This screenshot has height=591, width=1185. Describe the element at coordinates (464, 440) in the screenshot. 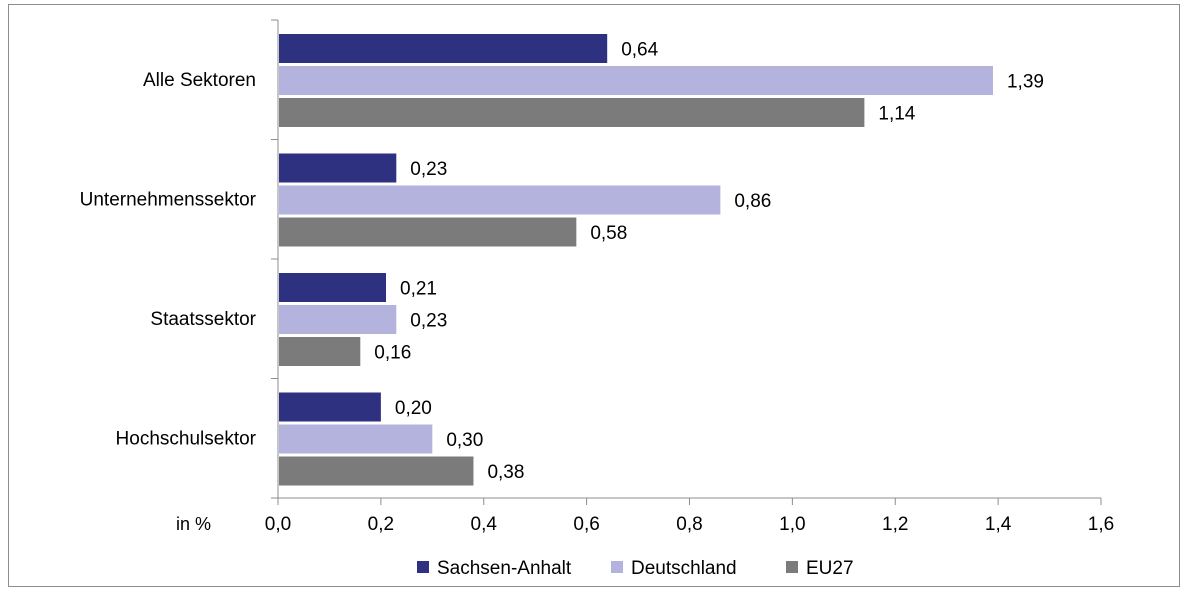

I see `data-label: 0,30` at that location.